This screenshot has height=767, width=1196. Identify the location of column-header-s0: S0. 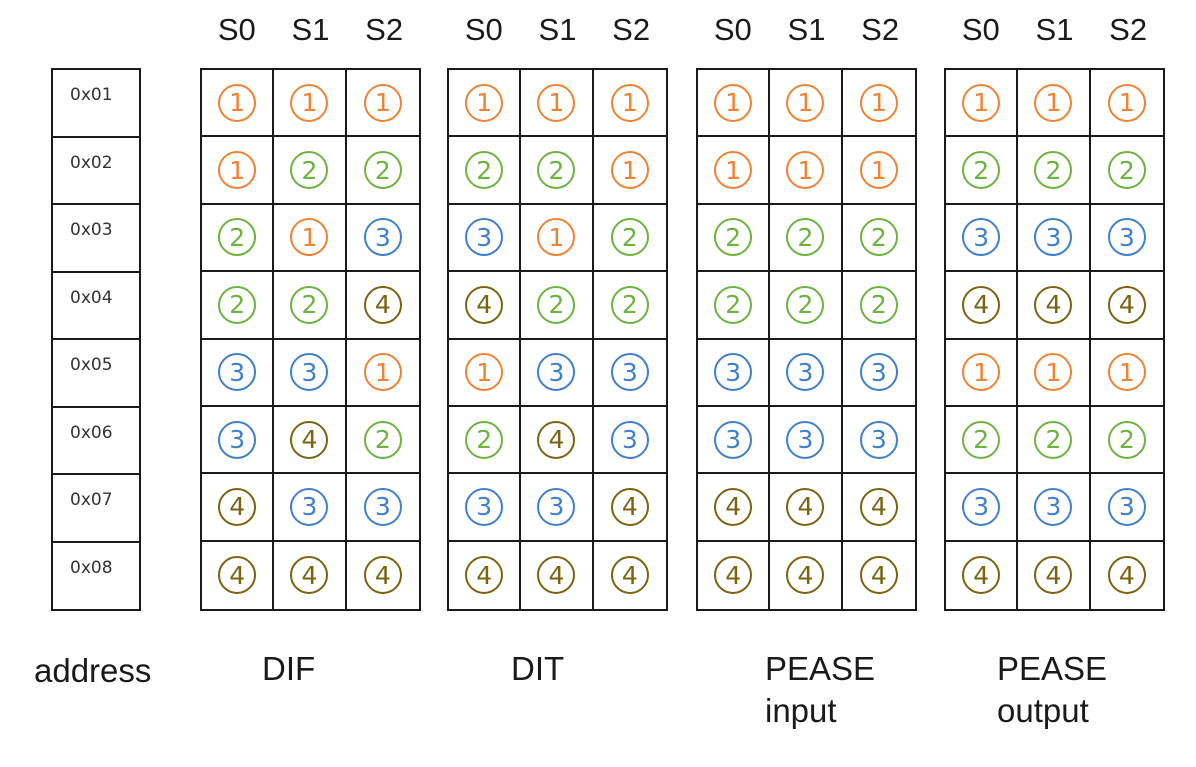
(980, 29).